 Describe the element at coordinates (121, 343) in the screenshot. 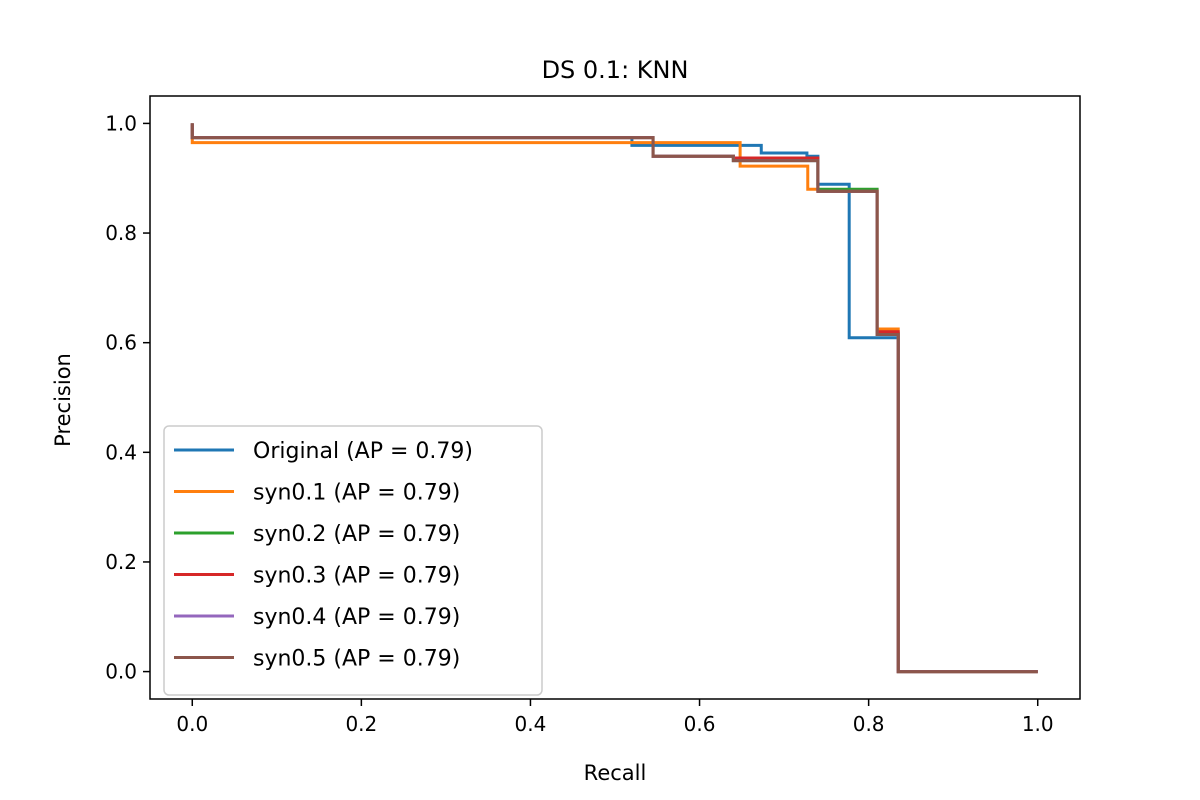

I see `y-tick-label: 0.6` at that location.